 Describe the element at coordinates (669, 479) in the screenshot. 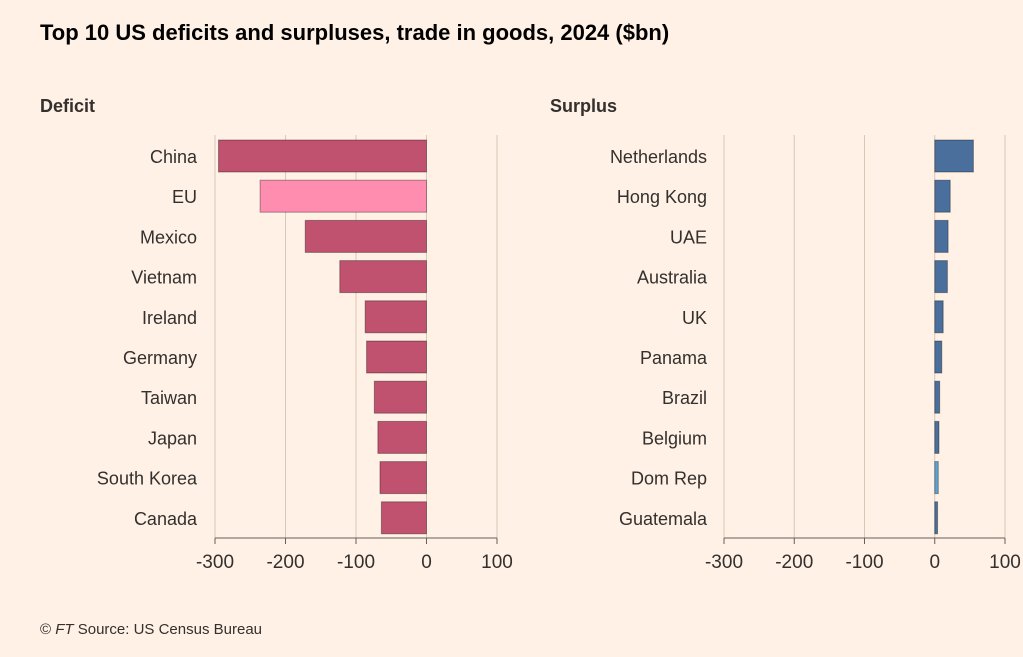

I see `surplus-category-label: Dom Rep` at that location.